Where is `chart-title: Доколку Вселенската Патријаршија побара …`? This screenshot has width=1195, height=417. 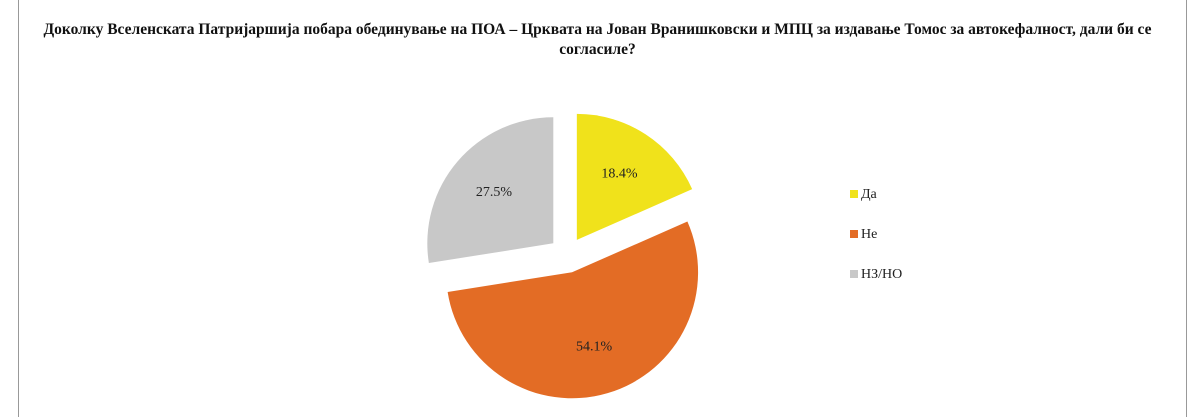 chart-title: Доколку Вселенската Патријаршија побара … is located at coordinates (597, 39).